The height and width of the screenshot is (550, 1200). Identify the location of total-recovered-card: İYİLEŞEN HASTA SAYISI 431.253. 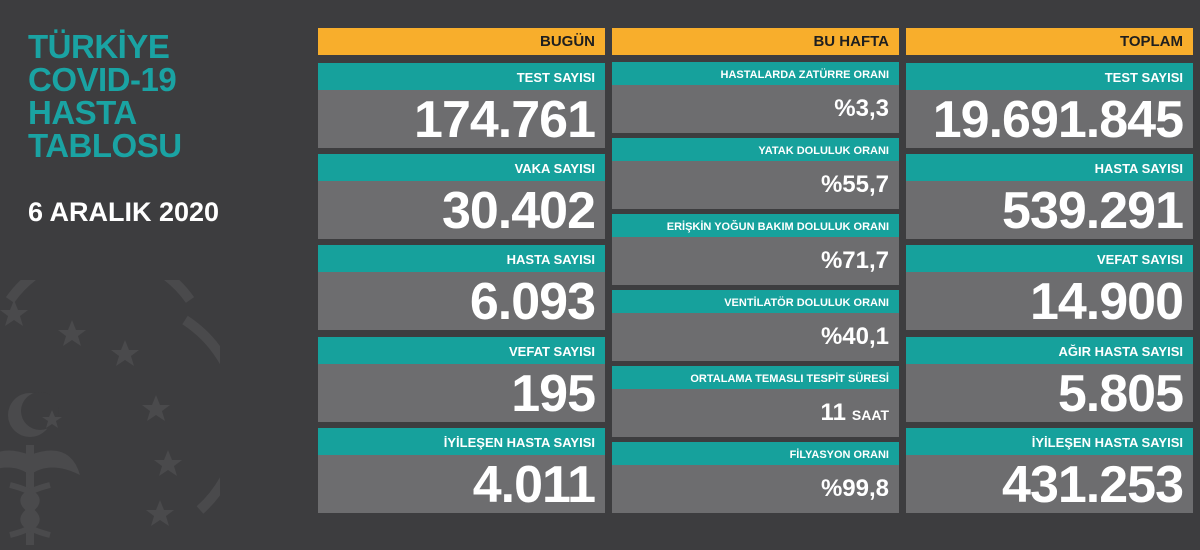
(1049, 471).